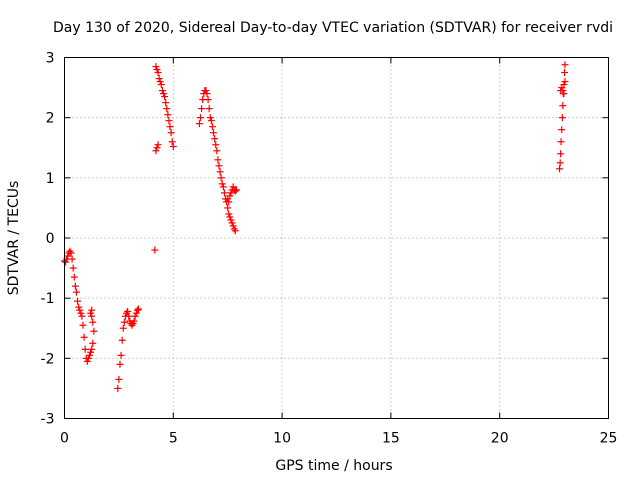 The width and height of the screenshot is (640, 480). Describe the element at coordinates (50, 239) in the screenshot. I see `y-tick-label: 0` at that location.